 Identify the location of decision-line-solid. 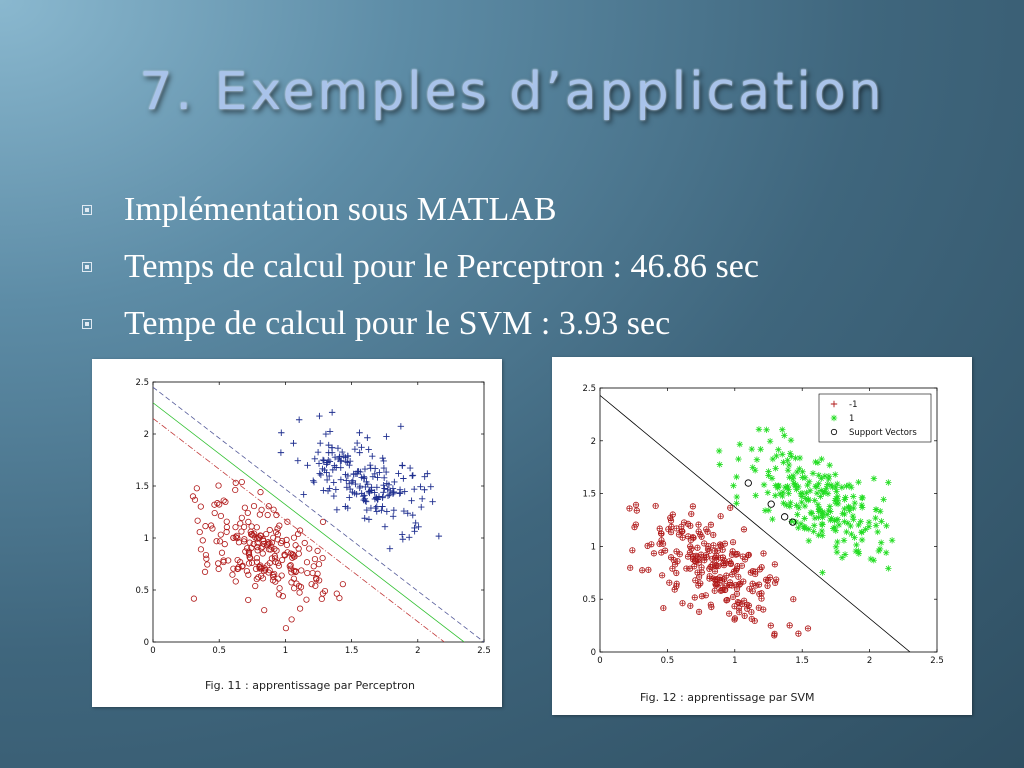
(309, 522).